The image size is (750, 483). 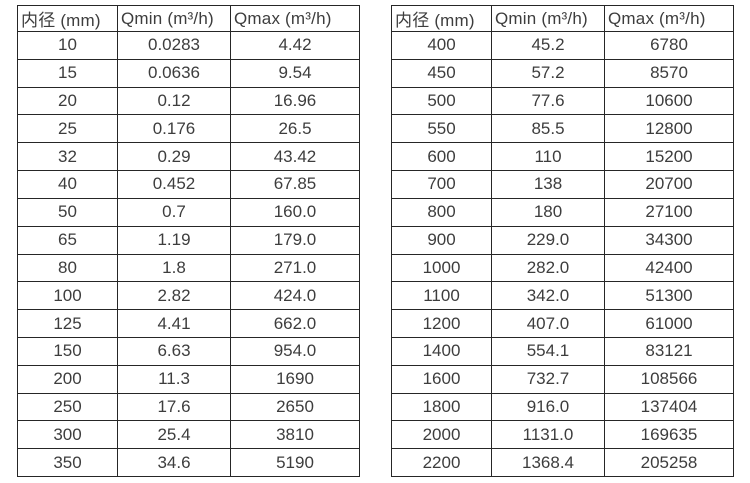 What do you see at coordinates (67, 240) in the screenshot?
I see `table-cell: 65` at bounding box center [67, 240].